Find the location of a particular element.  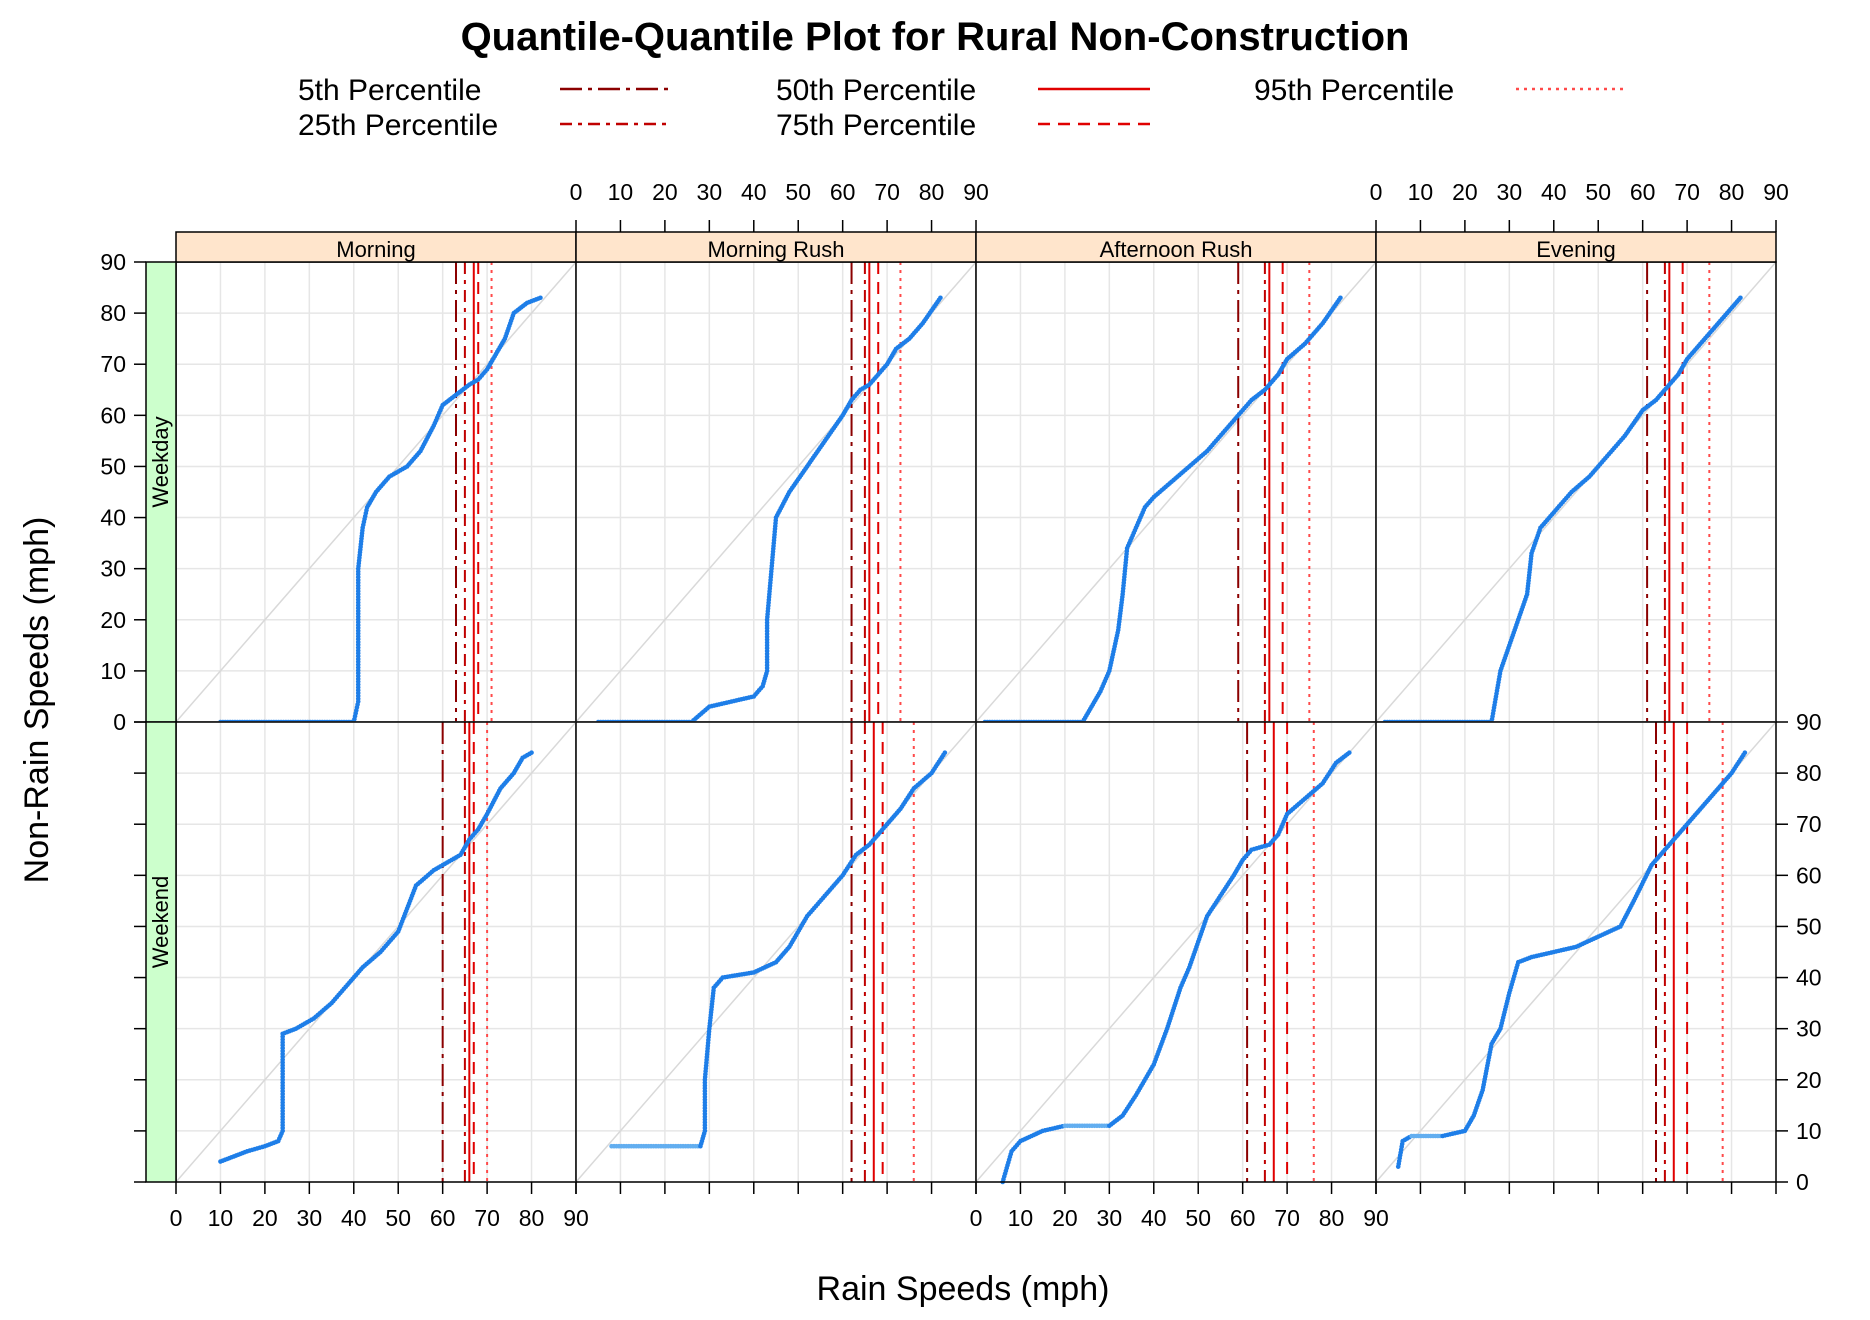

legend-item: 75th Percentile is located at coordinates (963, 125).